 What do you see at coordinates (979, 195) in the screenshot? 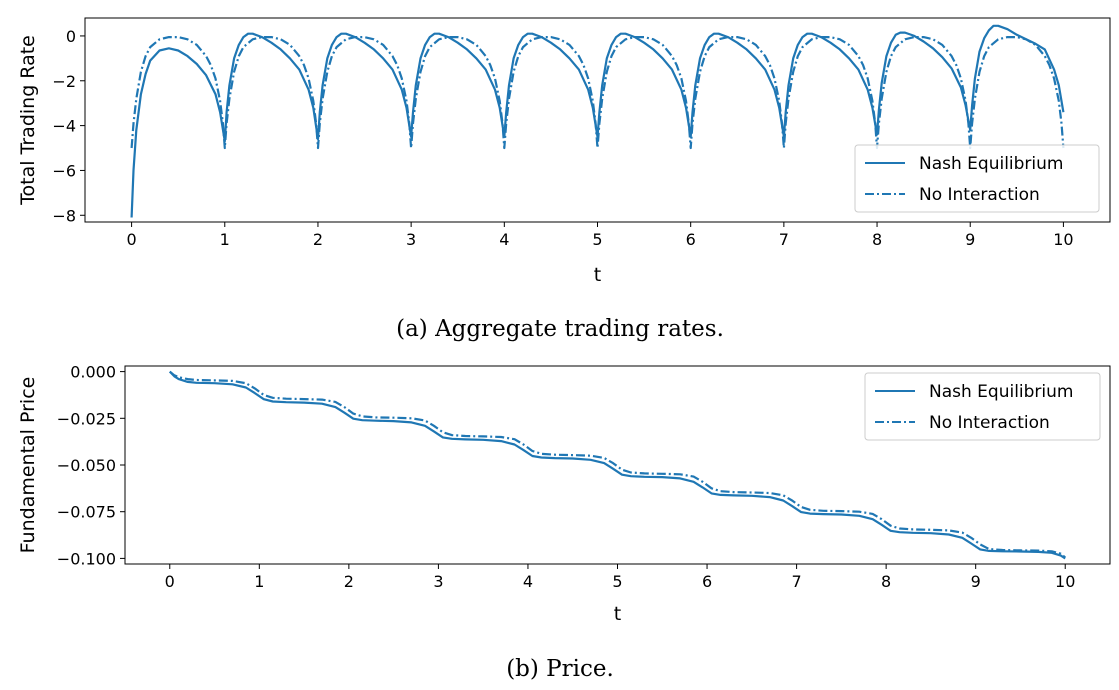
I see `chart-a-legend-label-no-interaction: No Interaction` at bounding box center [979, 195].